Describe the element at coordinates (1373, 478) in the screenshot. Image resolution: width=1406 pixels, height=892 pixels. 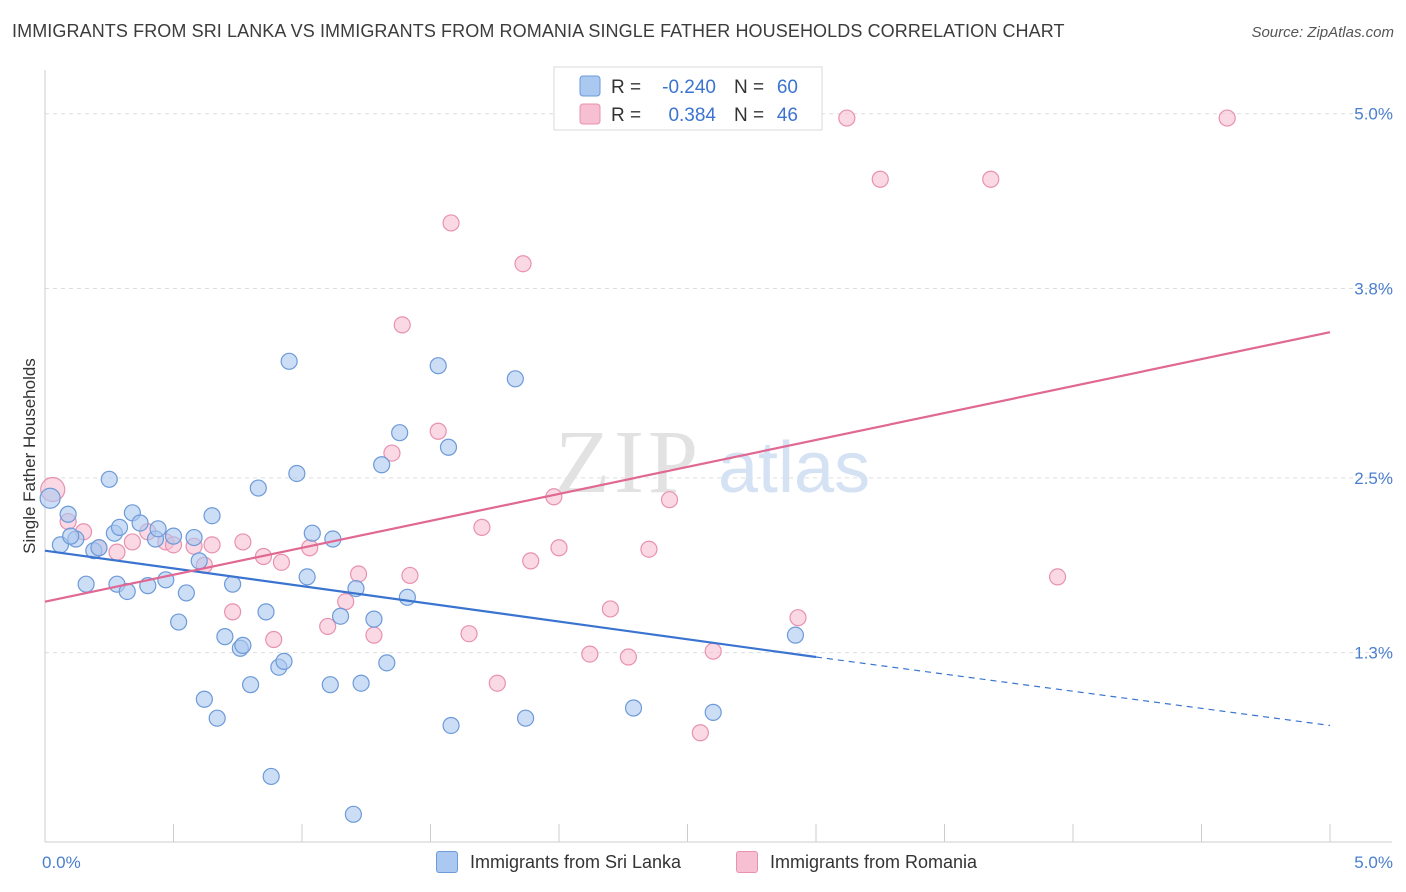
I see `y-tick-label: 2.5%` at that location.